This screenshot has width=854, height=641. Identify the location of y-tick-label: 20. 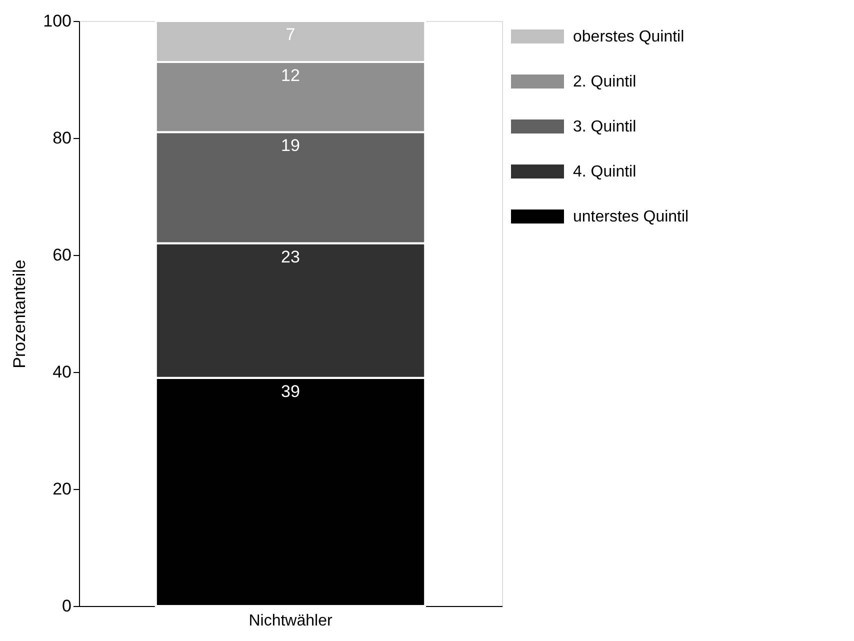
(62, 489).